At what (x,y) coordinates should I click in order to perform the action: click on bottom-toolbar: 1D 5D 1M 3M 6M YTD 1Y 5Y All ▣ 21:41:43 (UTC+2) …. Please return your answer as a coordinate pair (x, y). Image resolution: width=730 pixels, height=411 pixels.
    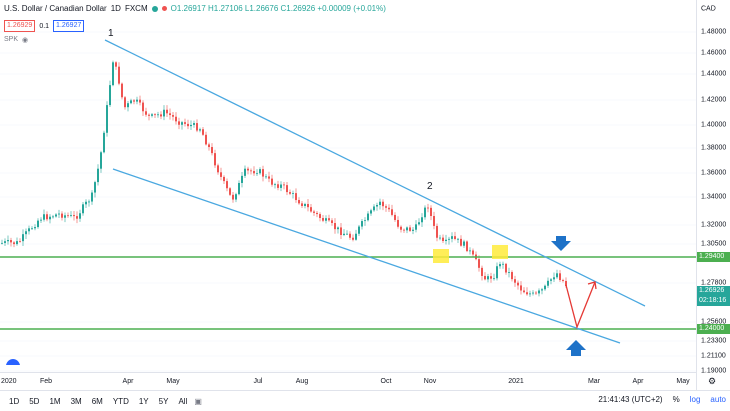
    Looking at the image, I should click on (365, 400).